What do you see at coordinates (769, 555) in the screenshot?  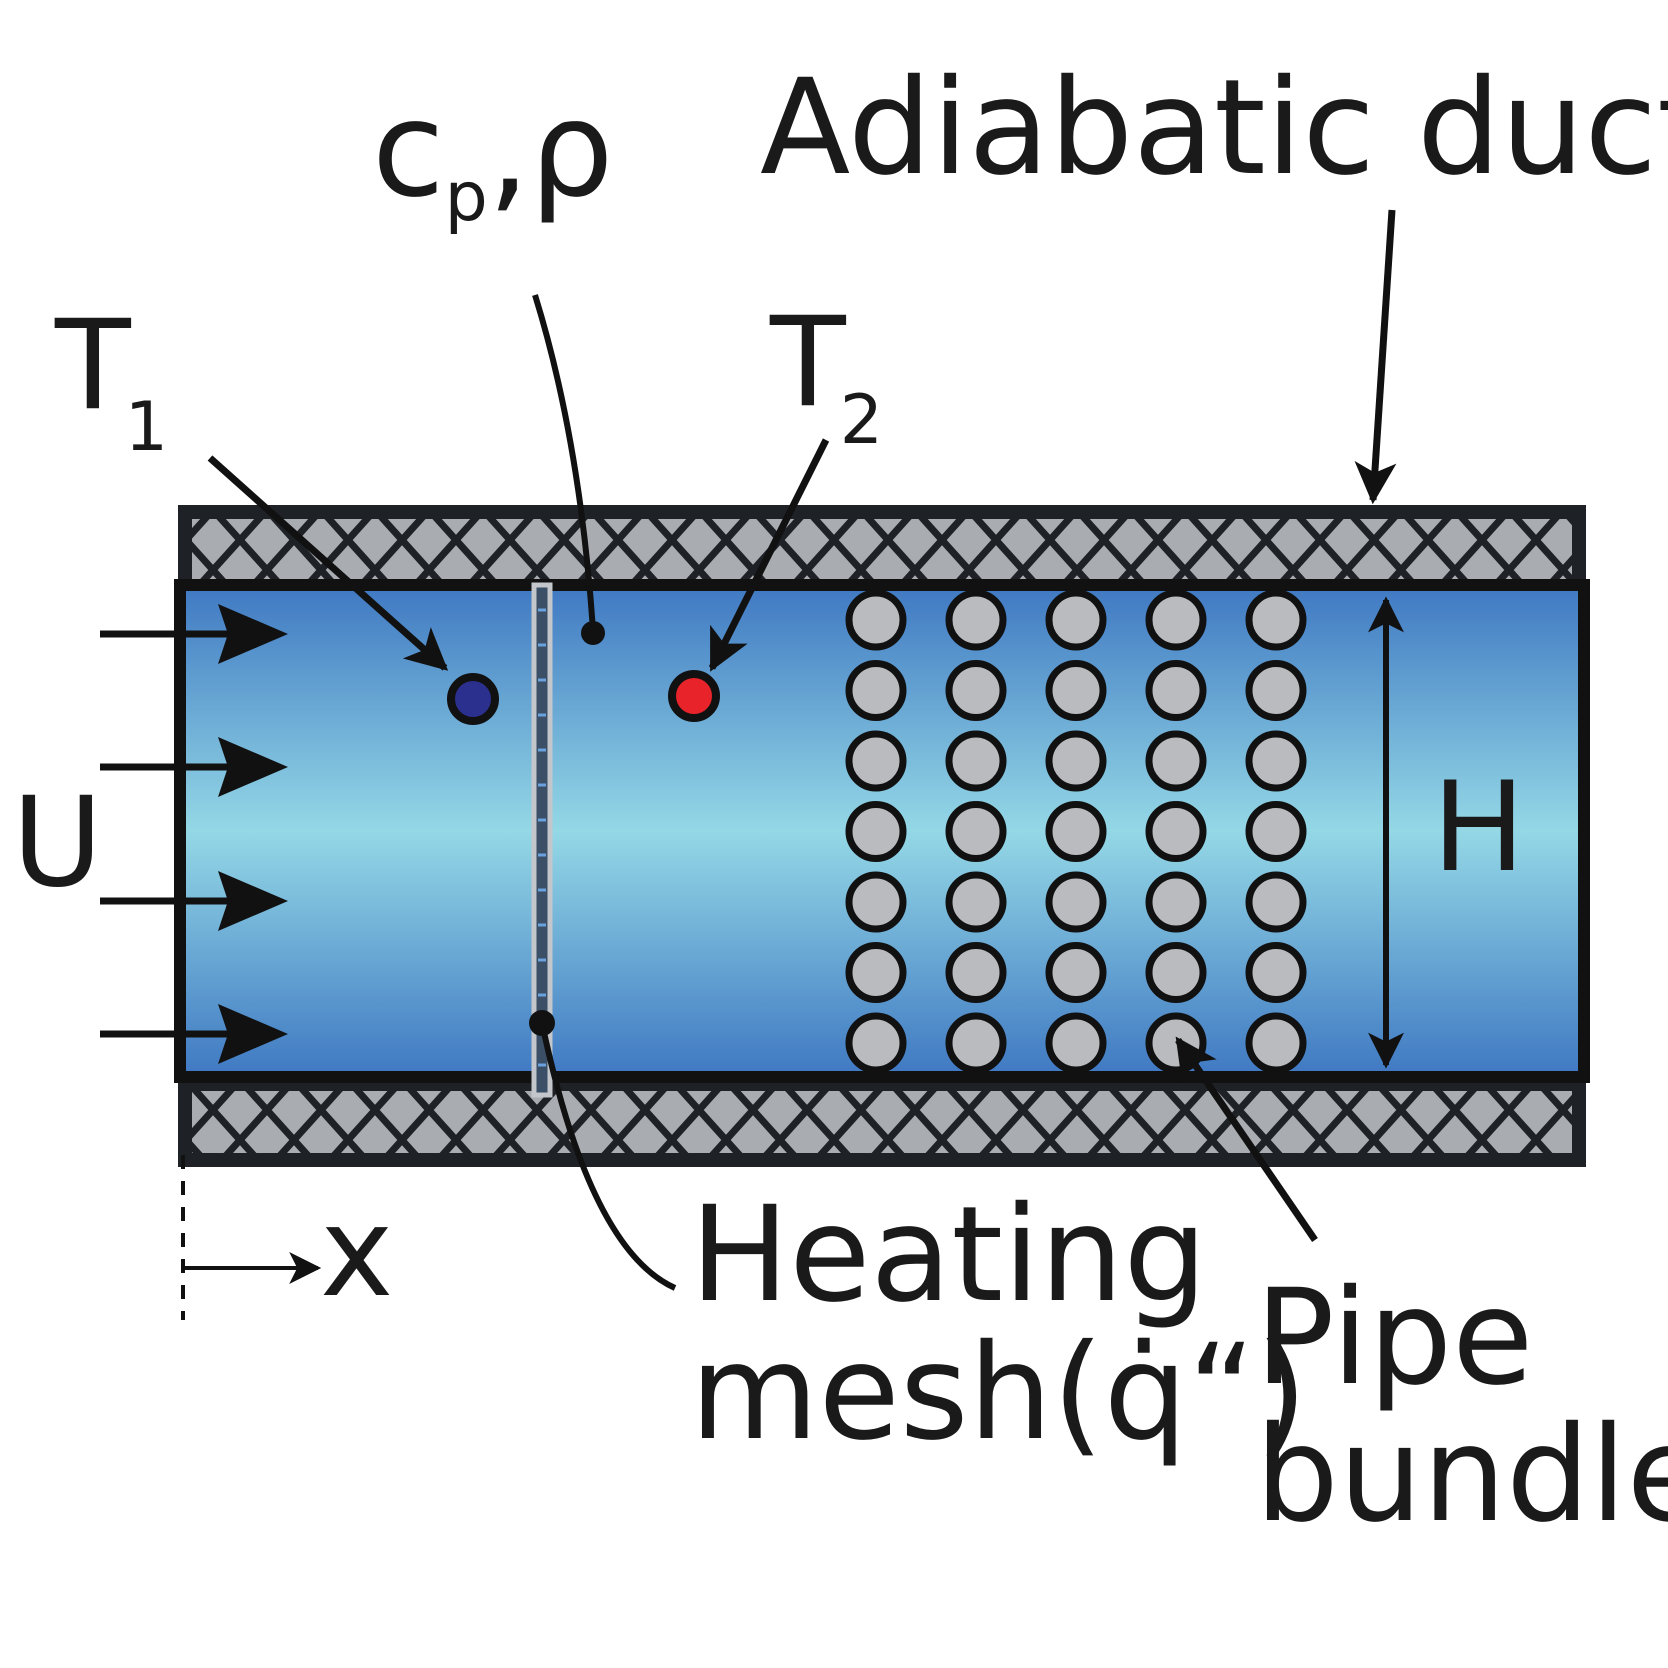 I see `t2-leader-arrow` at bounding box center [769, 555].